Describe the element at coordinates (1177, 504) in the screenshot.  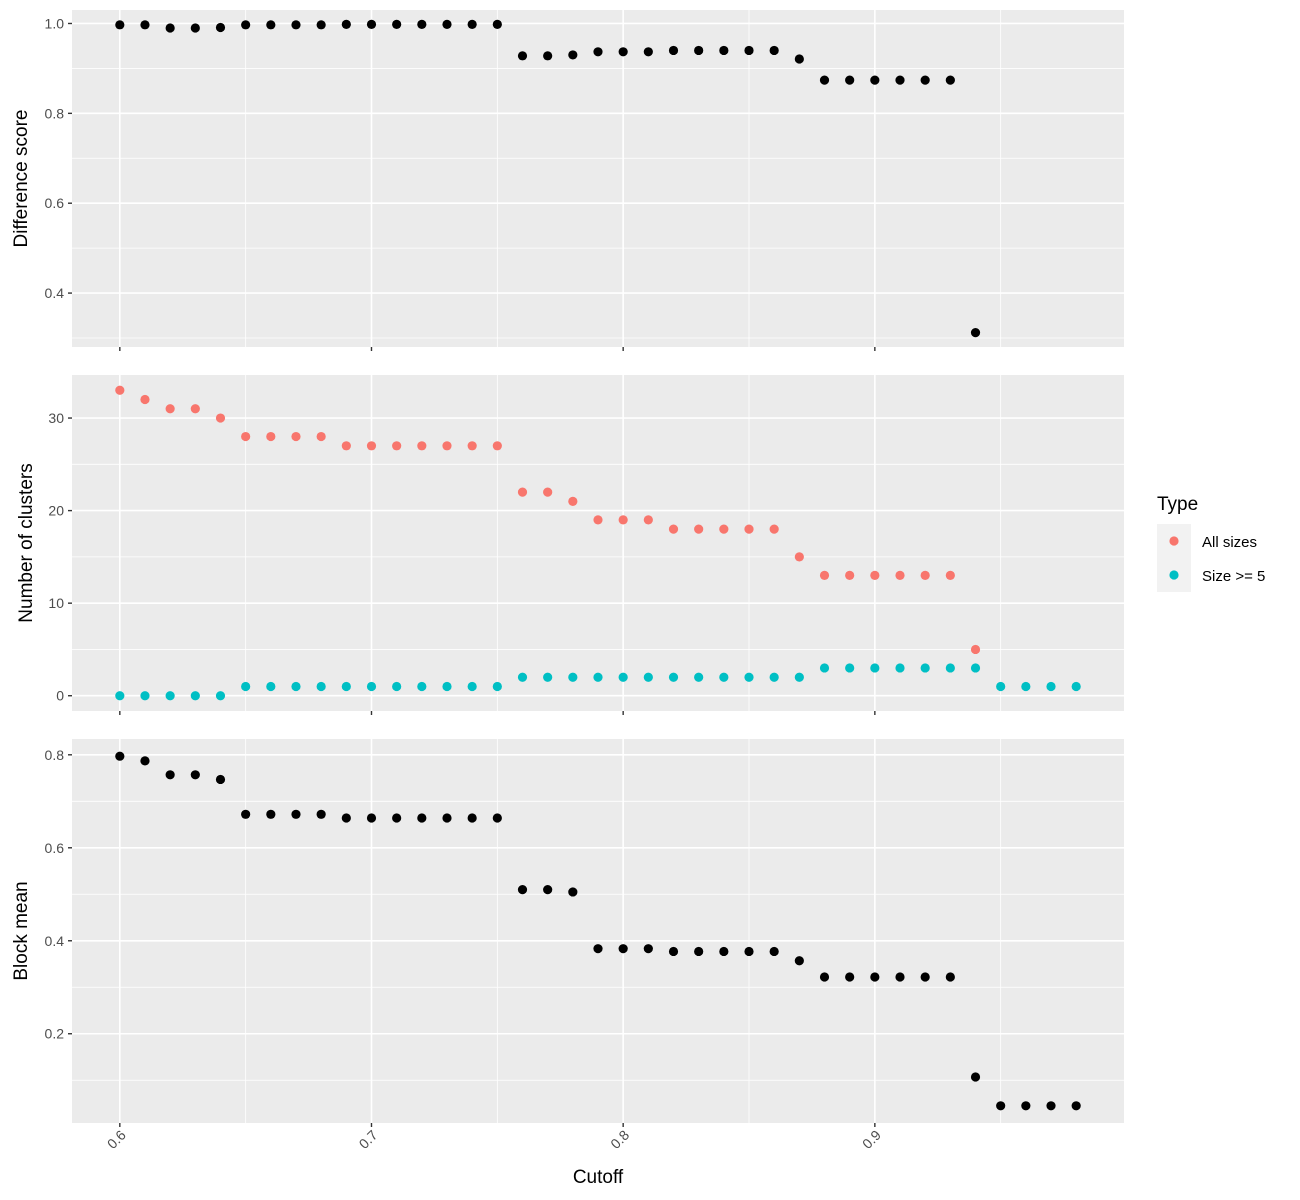
I see `legend-title: Type` at that location.